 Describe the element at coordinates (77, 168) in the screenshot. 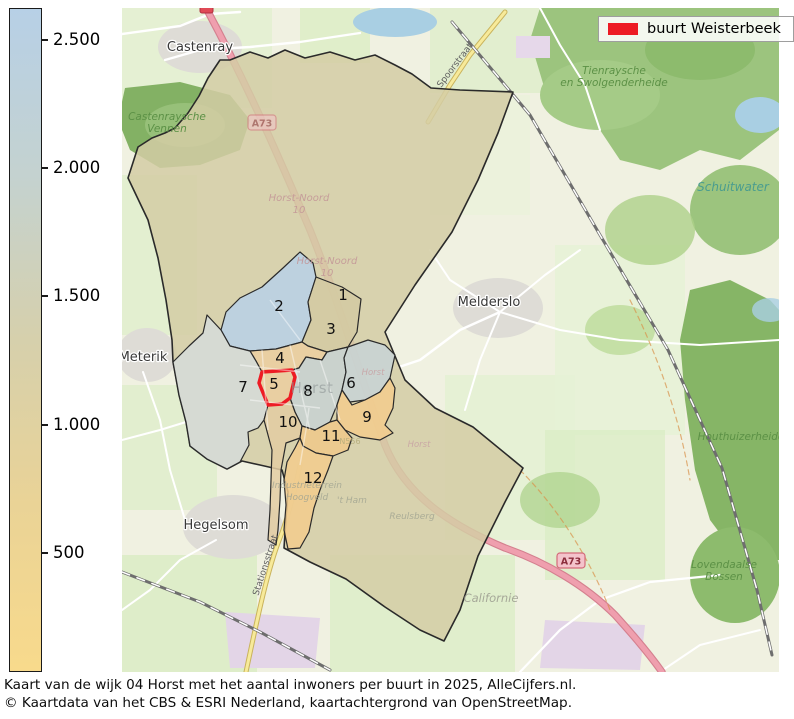

I see `colorbar-ticklabel-2.000: 2.000` at that location.